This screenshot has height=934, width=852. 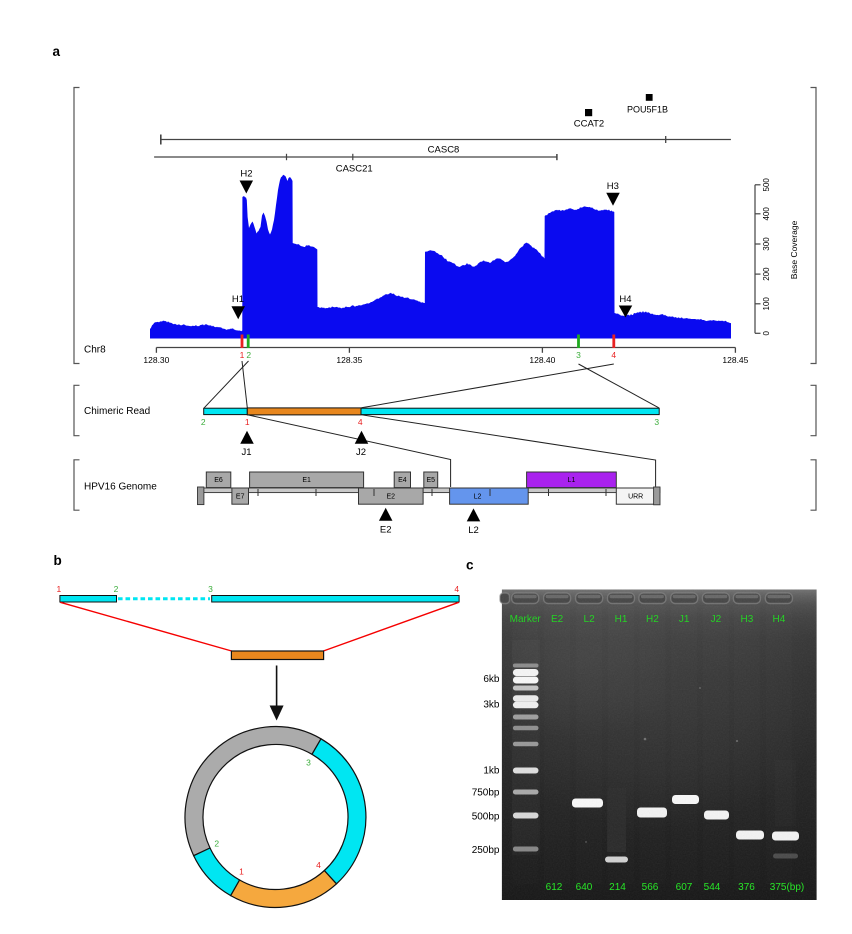 I want to click on svg-text: 607, so click(x=684, y=887).